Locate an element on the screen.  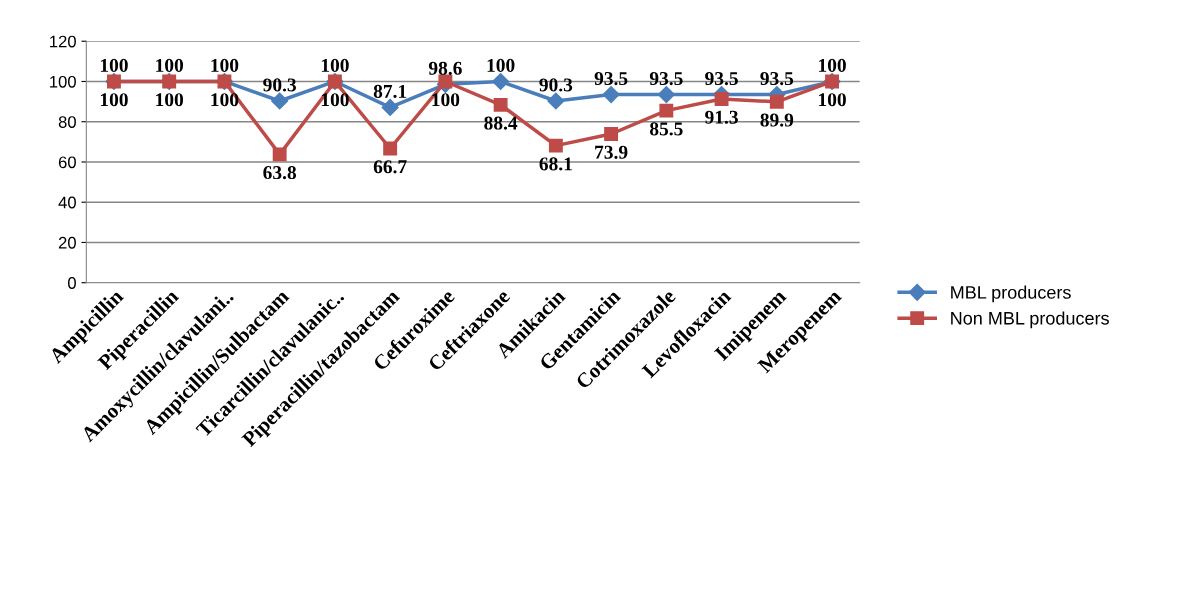
data-label: 98.6 is located at coordinates (445, 68).